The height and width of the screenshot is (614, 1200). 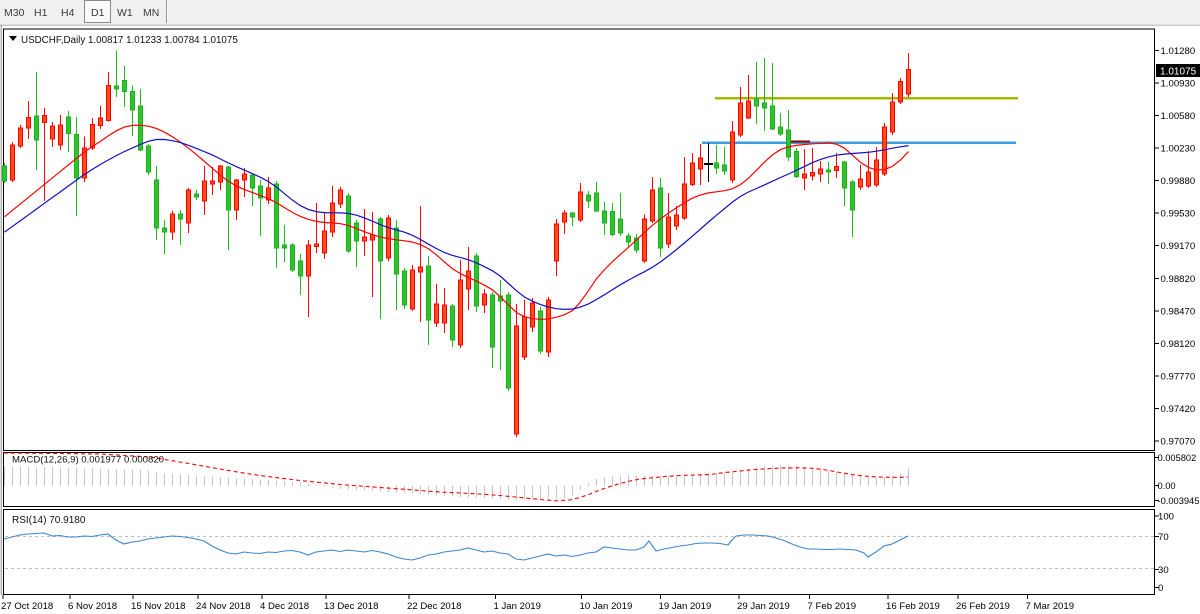 I want to click on svg-text: 0.97420, so click(x=1178, y=409).